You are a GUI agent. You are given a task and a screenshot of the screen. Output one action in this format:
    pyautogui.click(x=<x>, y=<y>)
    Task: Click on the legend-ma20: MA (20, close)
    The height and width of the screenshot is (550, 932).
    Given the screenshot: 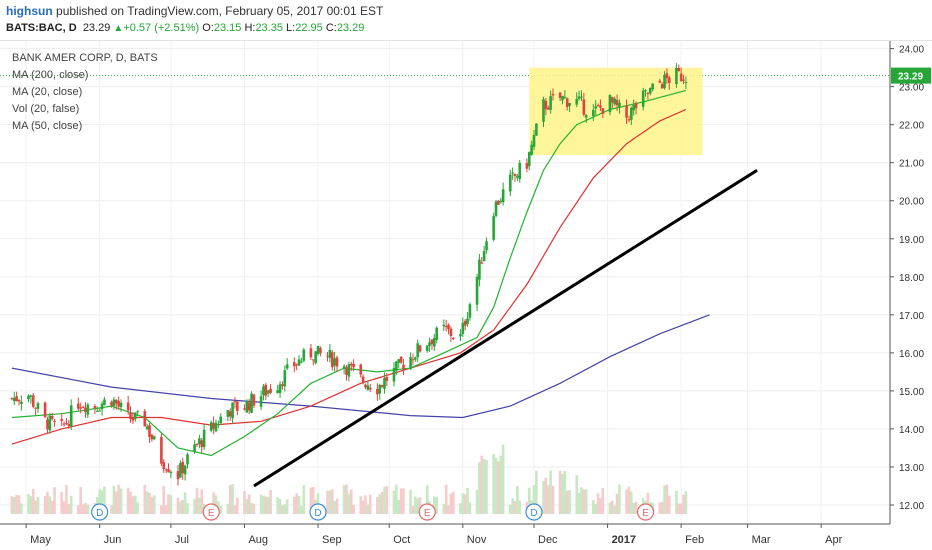 What is the action you would take?
    pyautogui.click(x=47, y=92)
    